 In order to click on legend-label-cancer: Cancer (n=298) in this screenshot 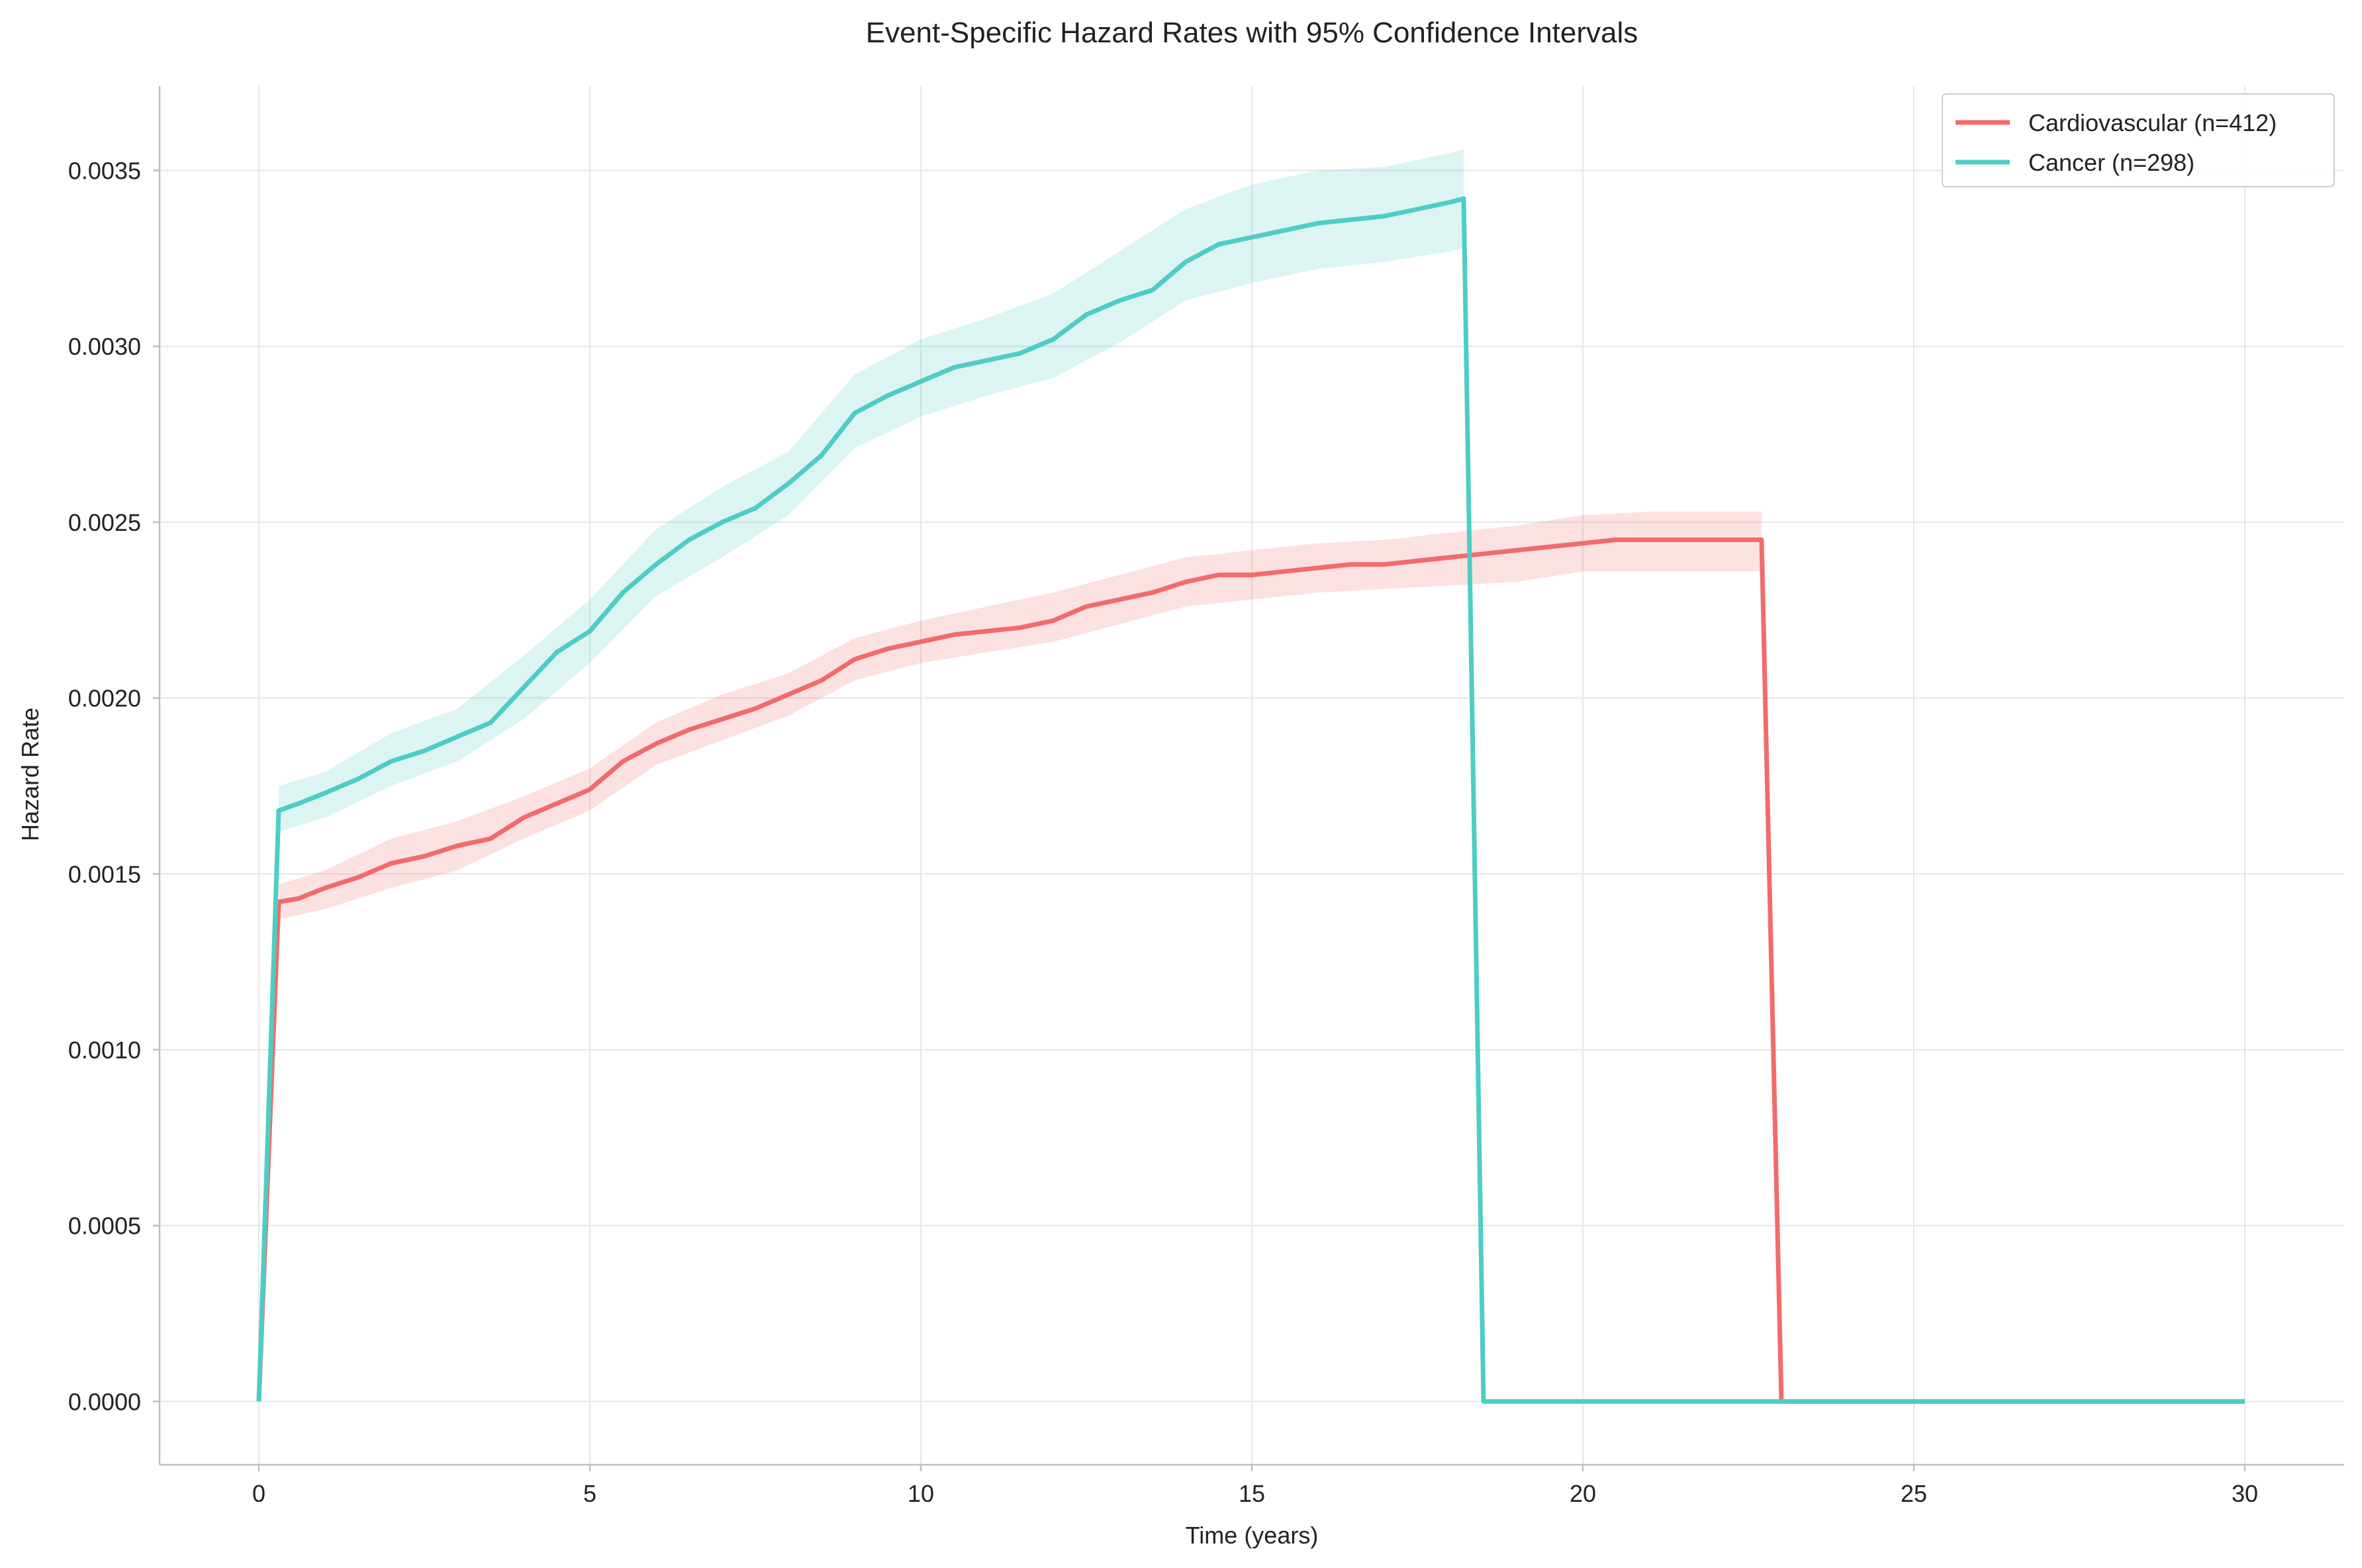, I will do `click(2111, 162)`.